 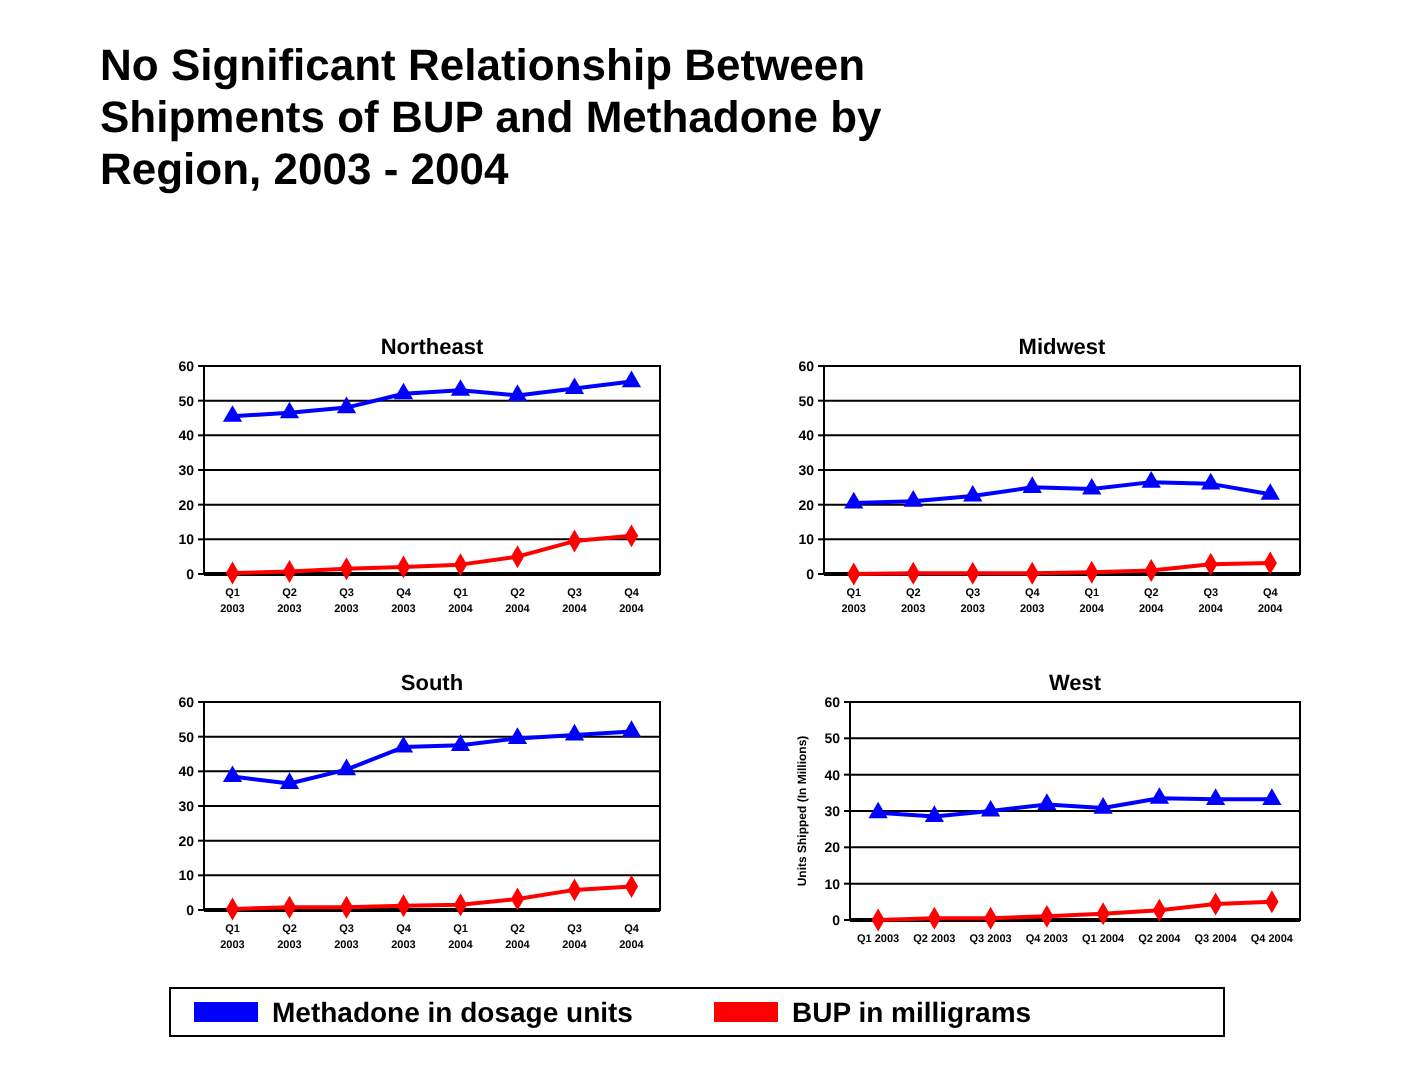 I want to click on legend-label: BUP in milligrams, so click(x=912, y=1011).